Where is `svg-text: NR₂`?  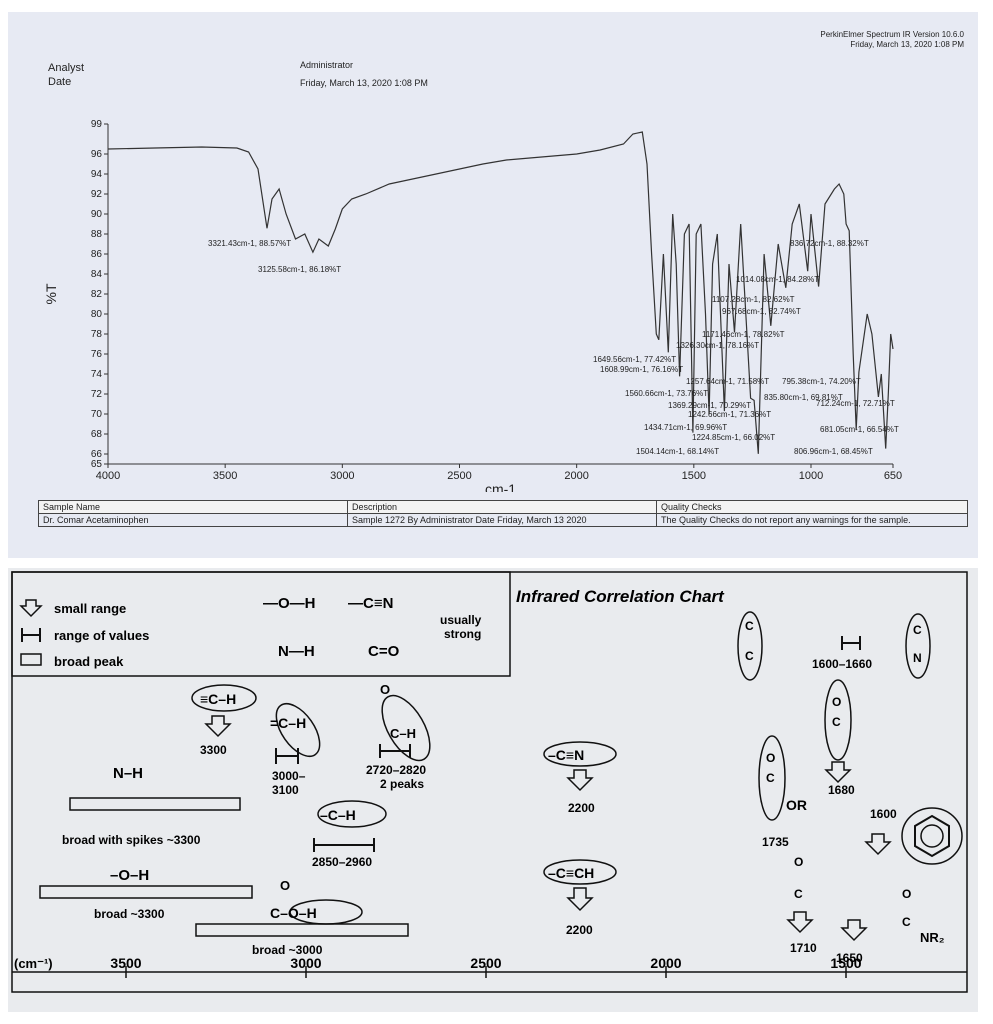 svg-text: NR₂ is located at coordinates (932, 937).